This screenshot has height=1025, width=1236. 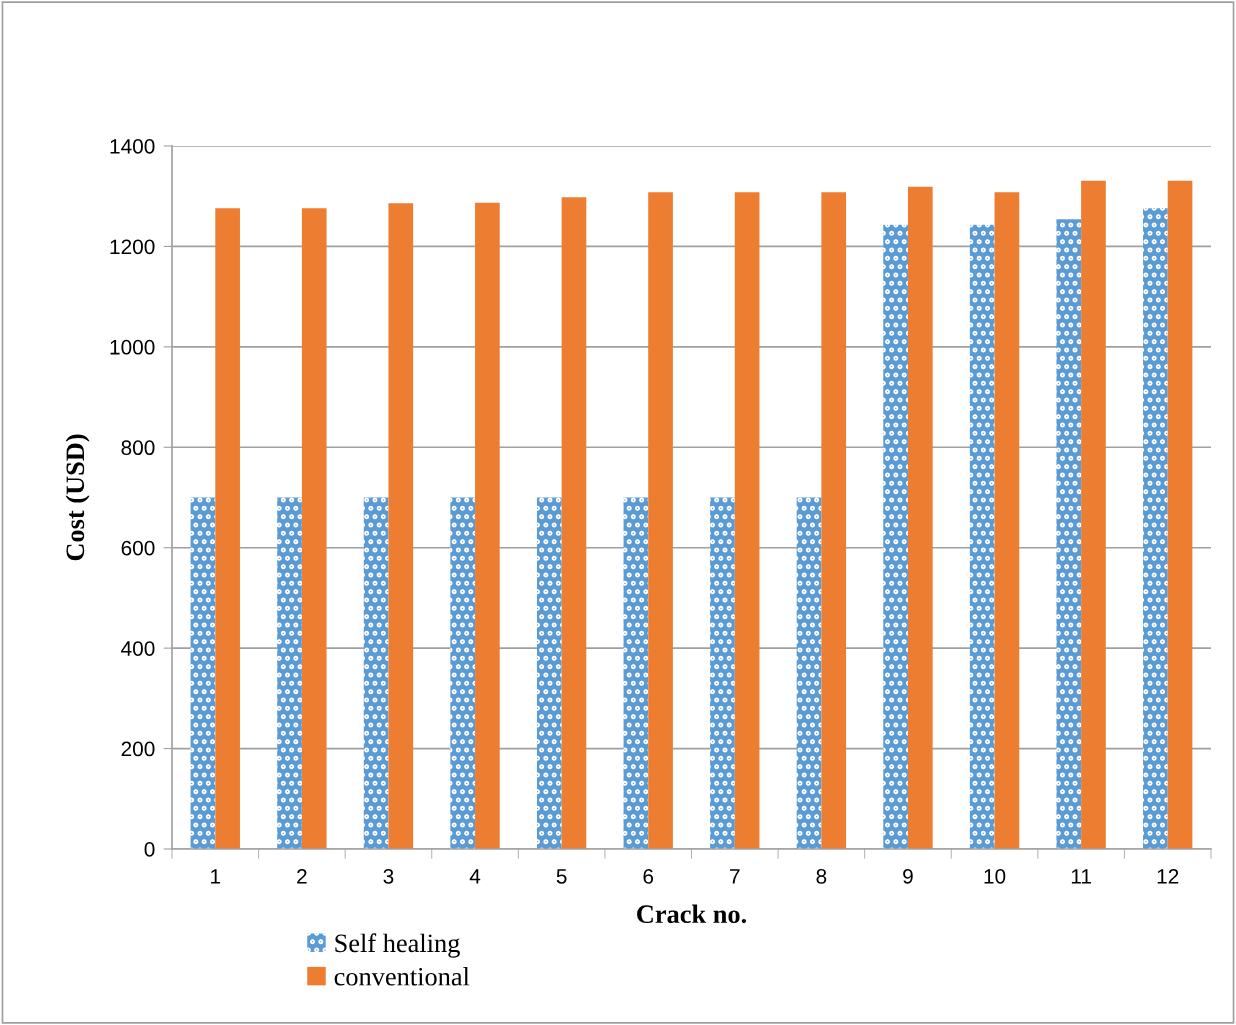 I want to click on x-tick-label: 9, so click(x=908, y=876).